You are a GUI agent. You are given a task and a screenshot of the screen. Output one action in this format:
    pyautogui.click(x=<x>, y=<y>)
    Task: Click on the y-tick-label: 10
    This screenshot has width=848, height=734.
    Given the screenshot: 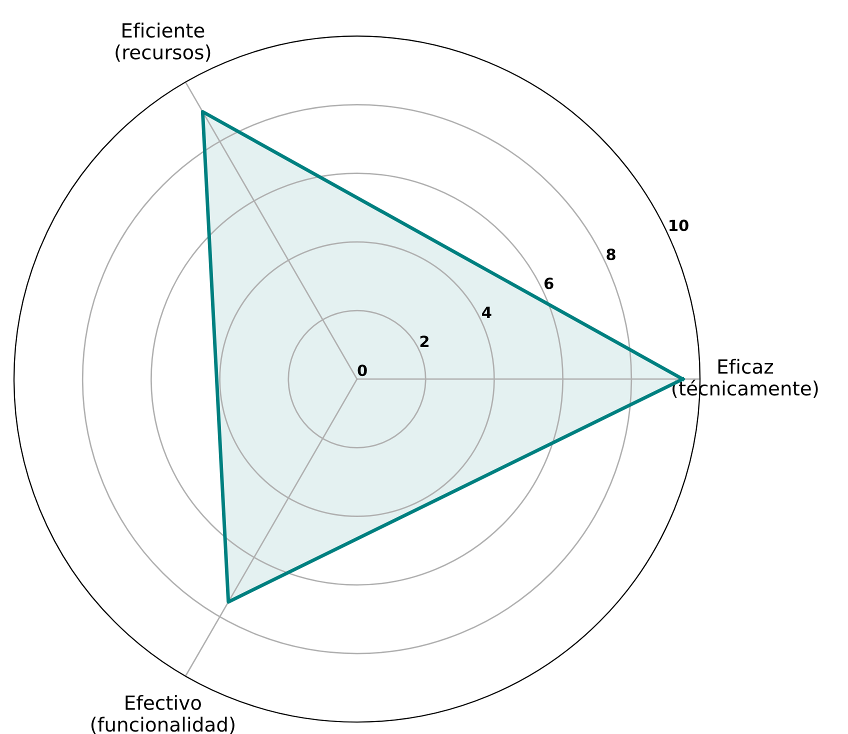 What is the action you would take?
    pyautogui.click(x=679, y=226)
    